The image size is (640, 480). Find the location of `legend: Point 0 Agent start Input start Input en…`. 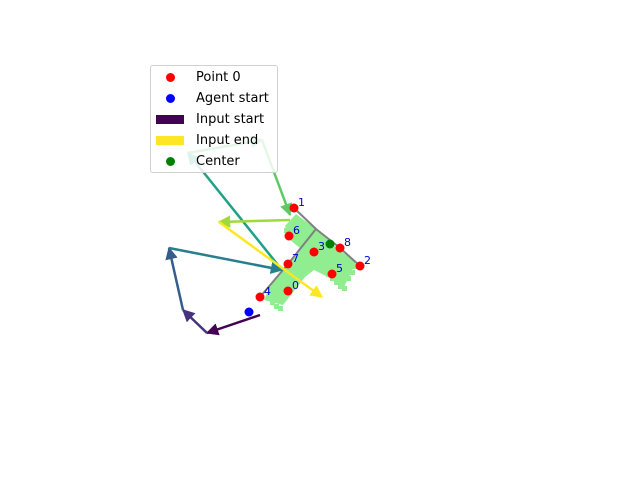

legend: Point 0 Agent start Input start Input en… is located at coordinates (214, 119).